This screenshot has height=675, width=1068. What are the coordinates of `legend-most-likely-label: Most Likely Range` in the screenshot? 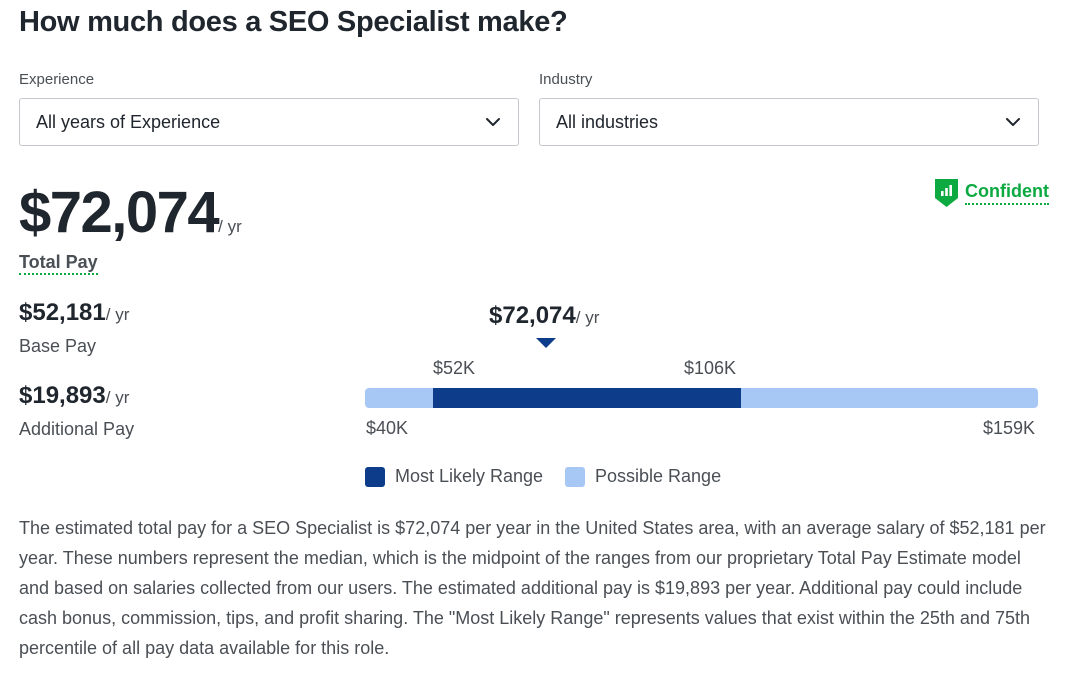 It's located at (469, 476).